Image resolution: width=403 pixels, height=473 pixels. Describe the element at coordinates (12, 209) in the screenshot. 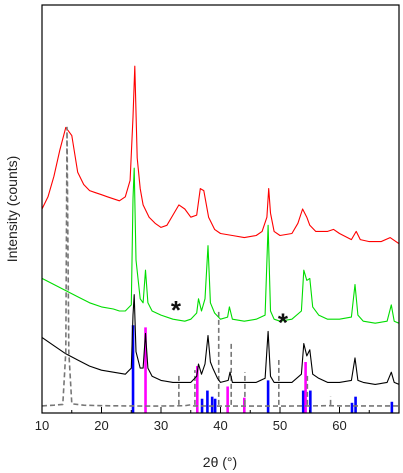

I see `y-axis-title: Intensity (counts)` at that location.